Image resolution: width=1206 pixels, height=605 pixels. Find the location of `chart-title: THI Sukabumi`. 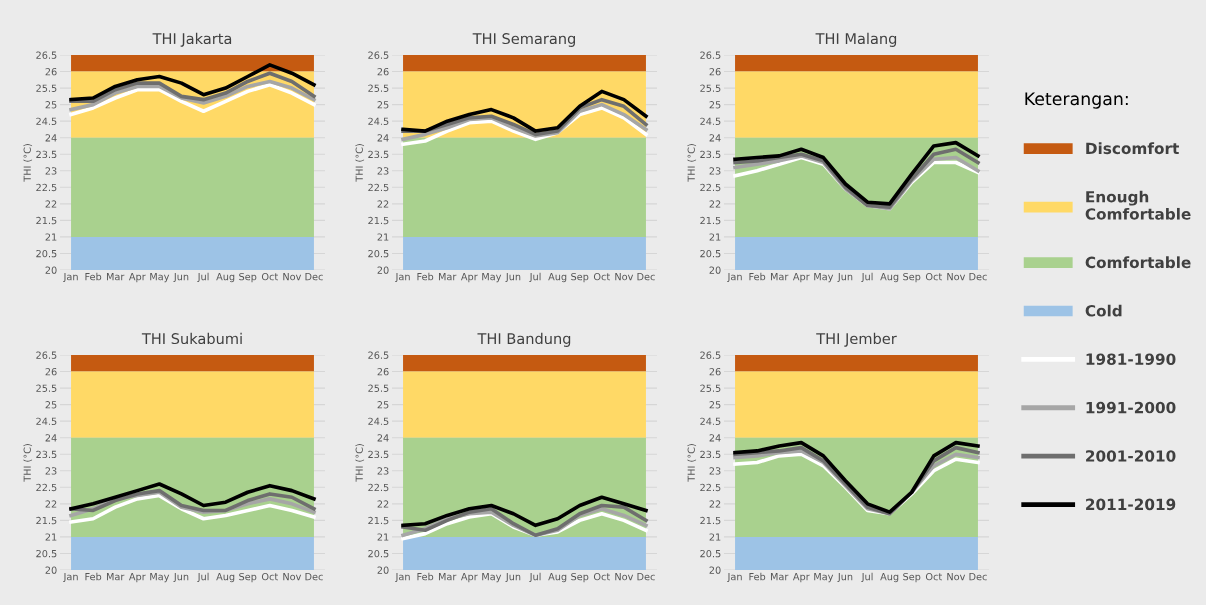

chart-title: THI Sukabumi is located at coordinates (191, 338).